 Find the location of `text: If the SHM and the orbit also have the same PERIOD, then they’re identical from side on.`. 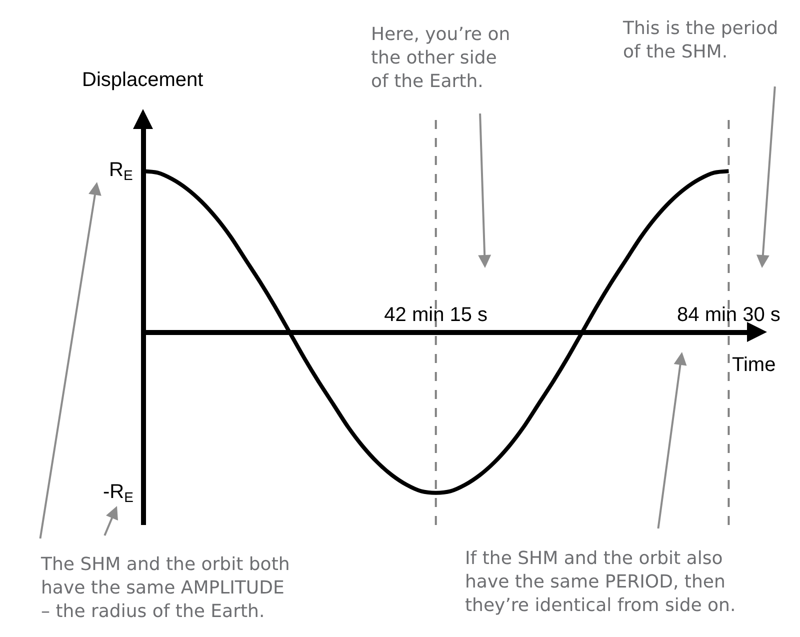

text: If the SHM and the orbit also have the same PERIOD, then they’re identical from side on. is located at coordinates (600, 582).